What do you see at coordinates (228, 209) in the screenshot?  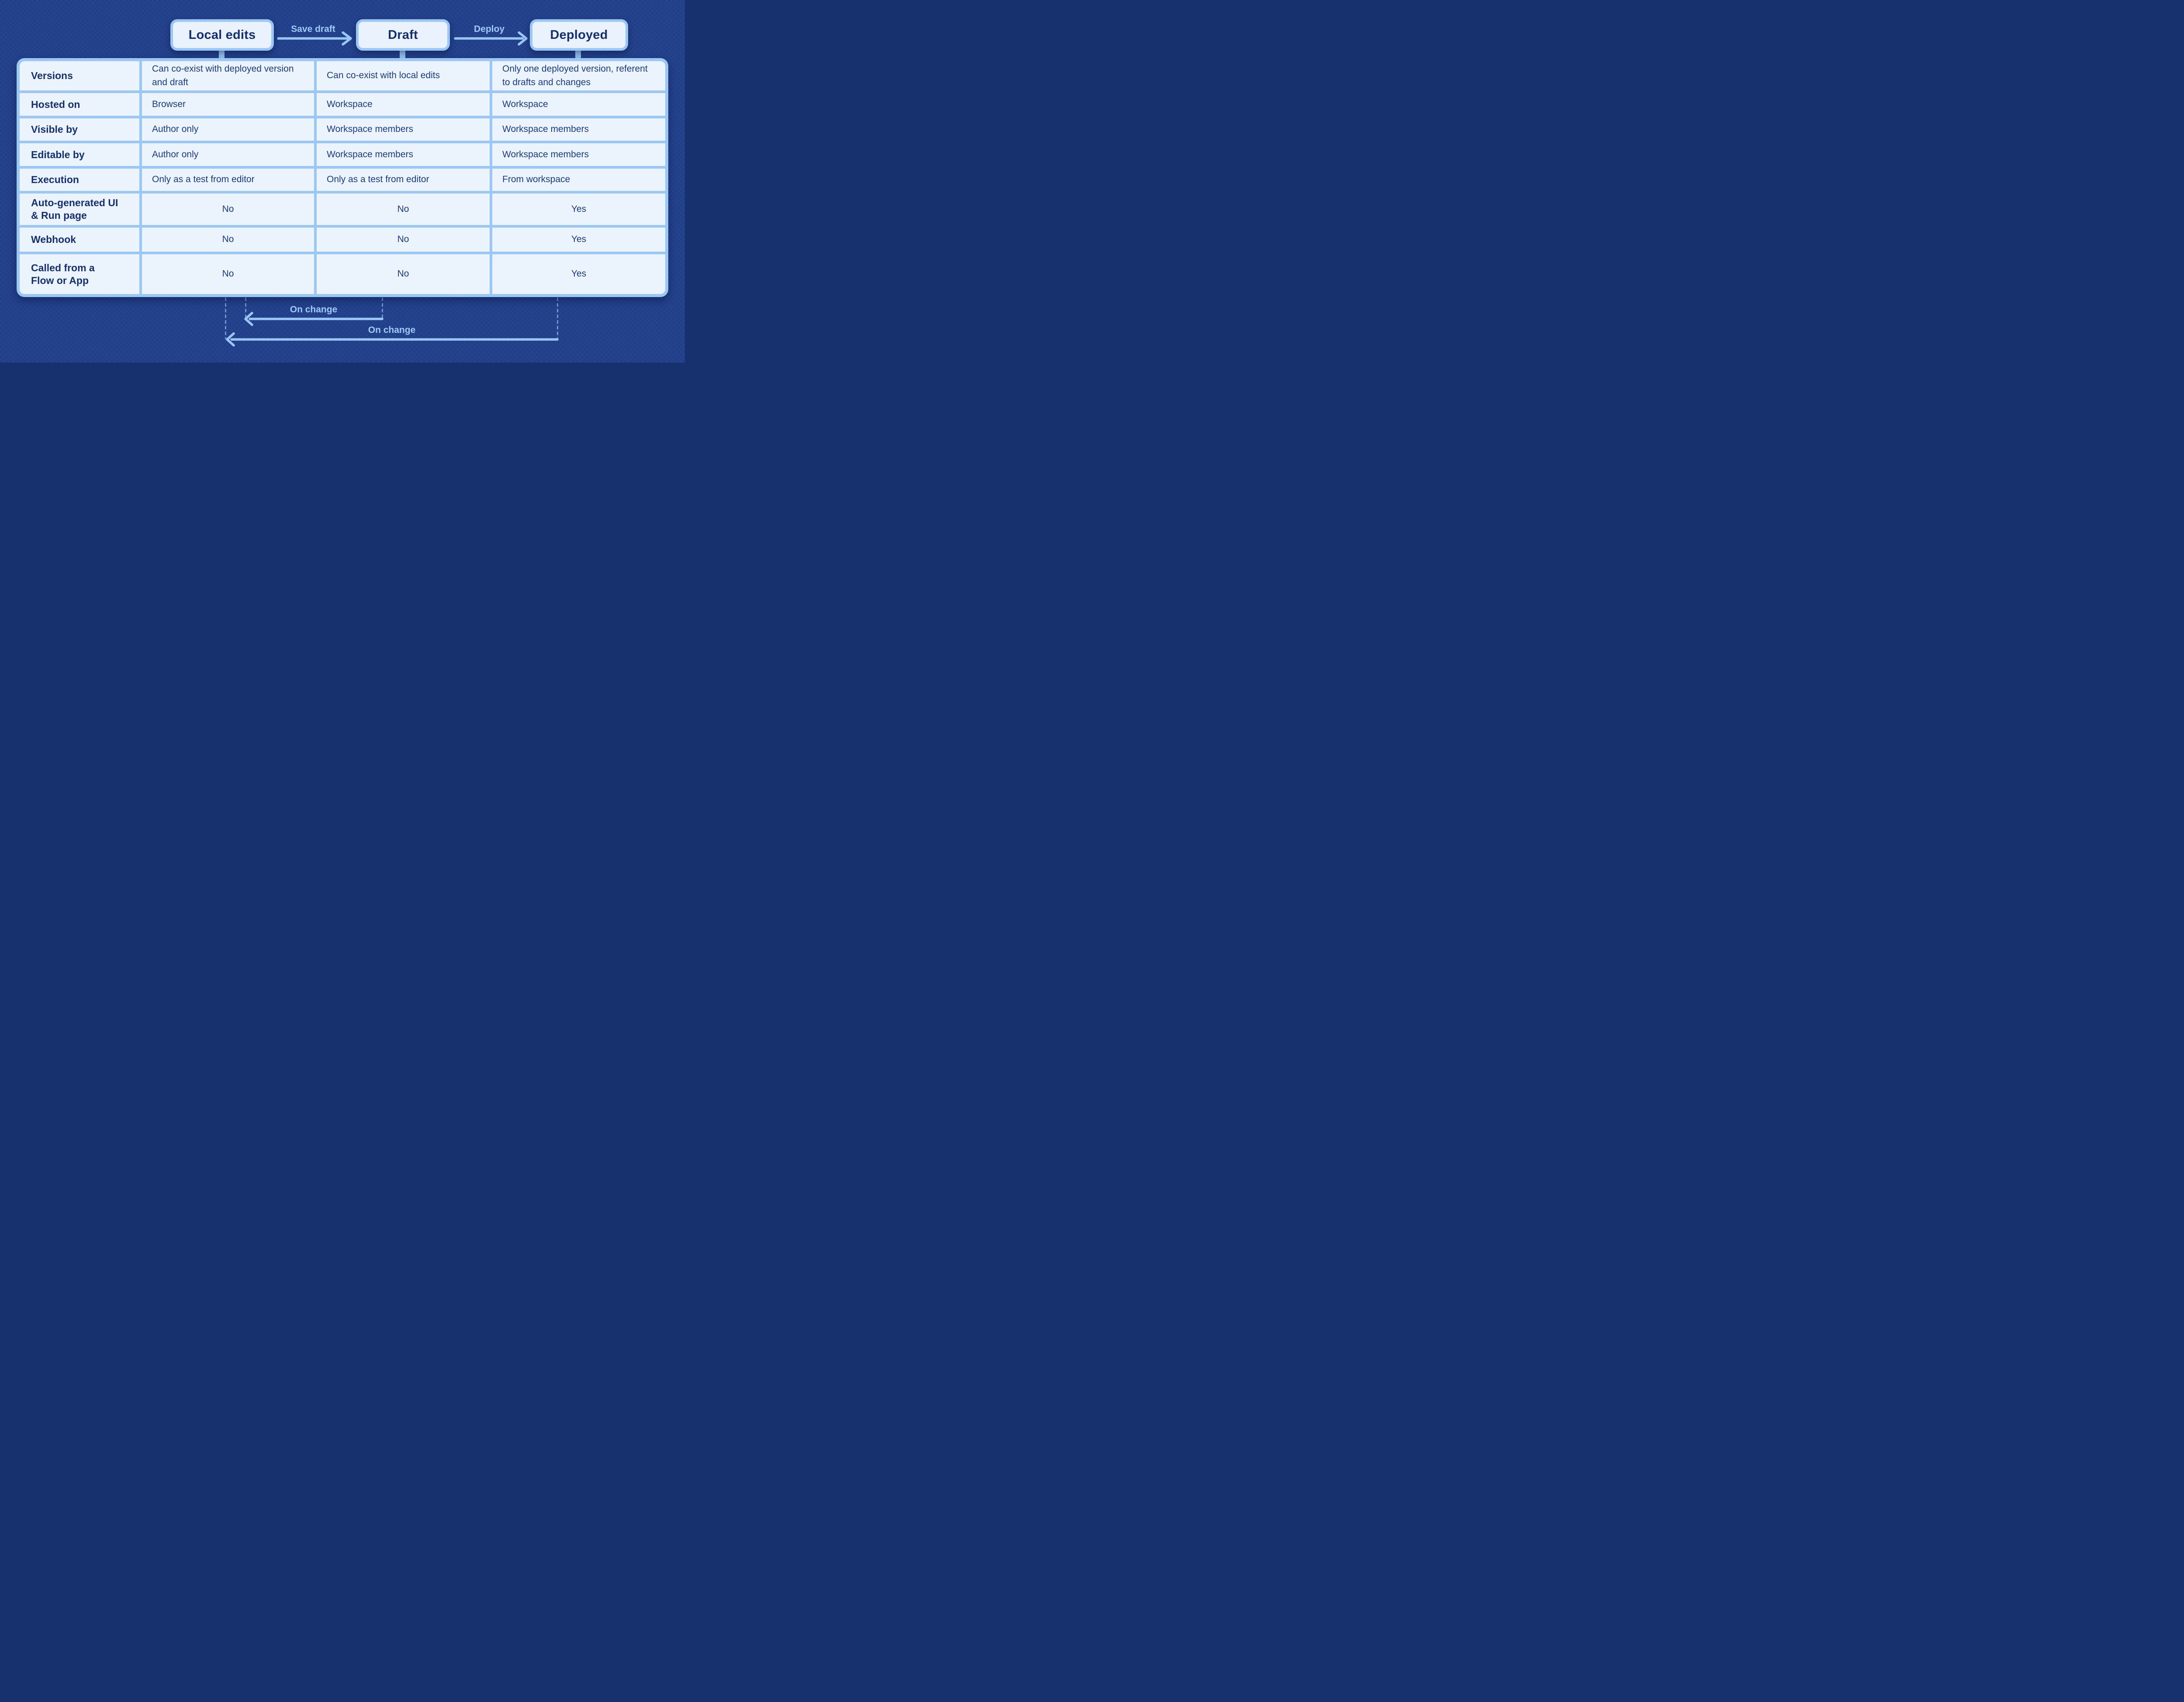 I see `cell-auto-generated-ui-local-edits: No` at bounding box center [228, 209].